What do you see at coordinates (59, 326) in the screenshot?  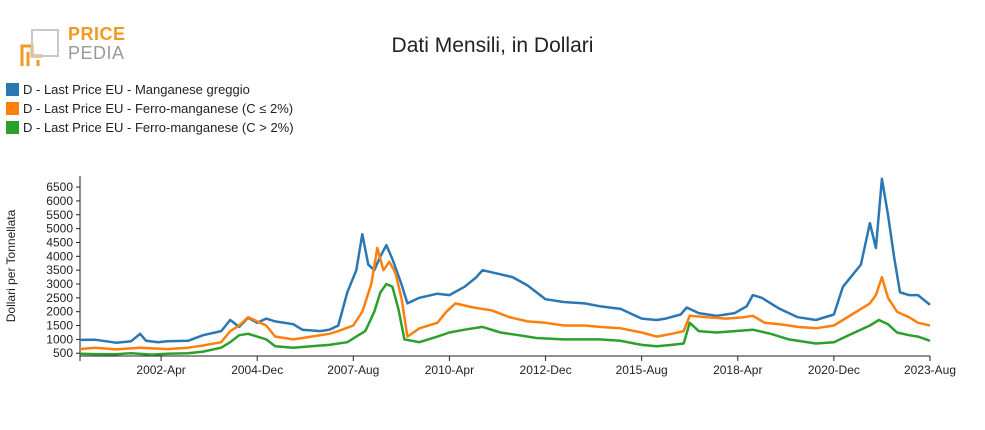 I see `y-tick-label: 1500` at bounding box center [59, 326].